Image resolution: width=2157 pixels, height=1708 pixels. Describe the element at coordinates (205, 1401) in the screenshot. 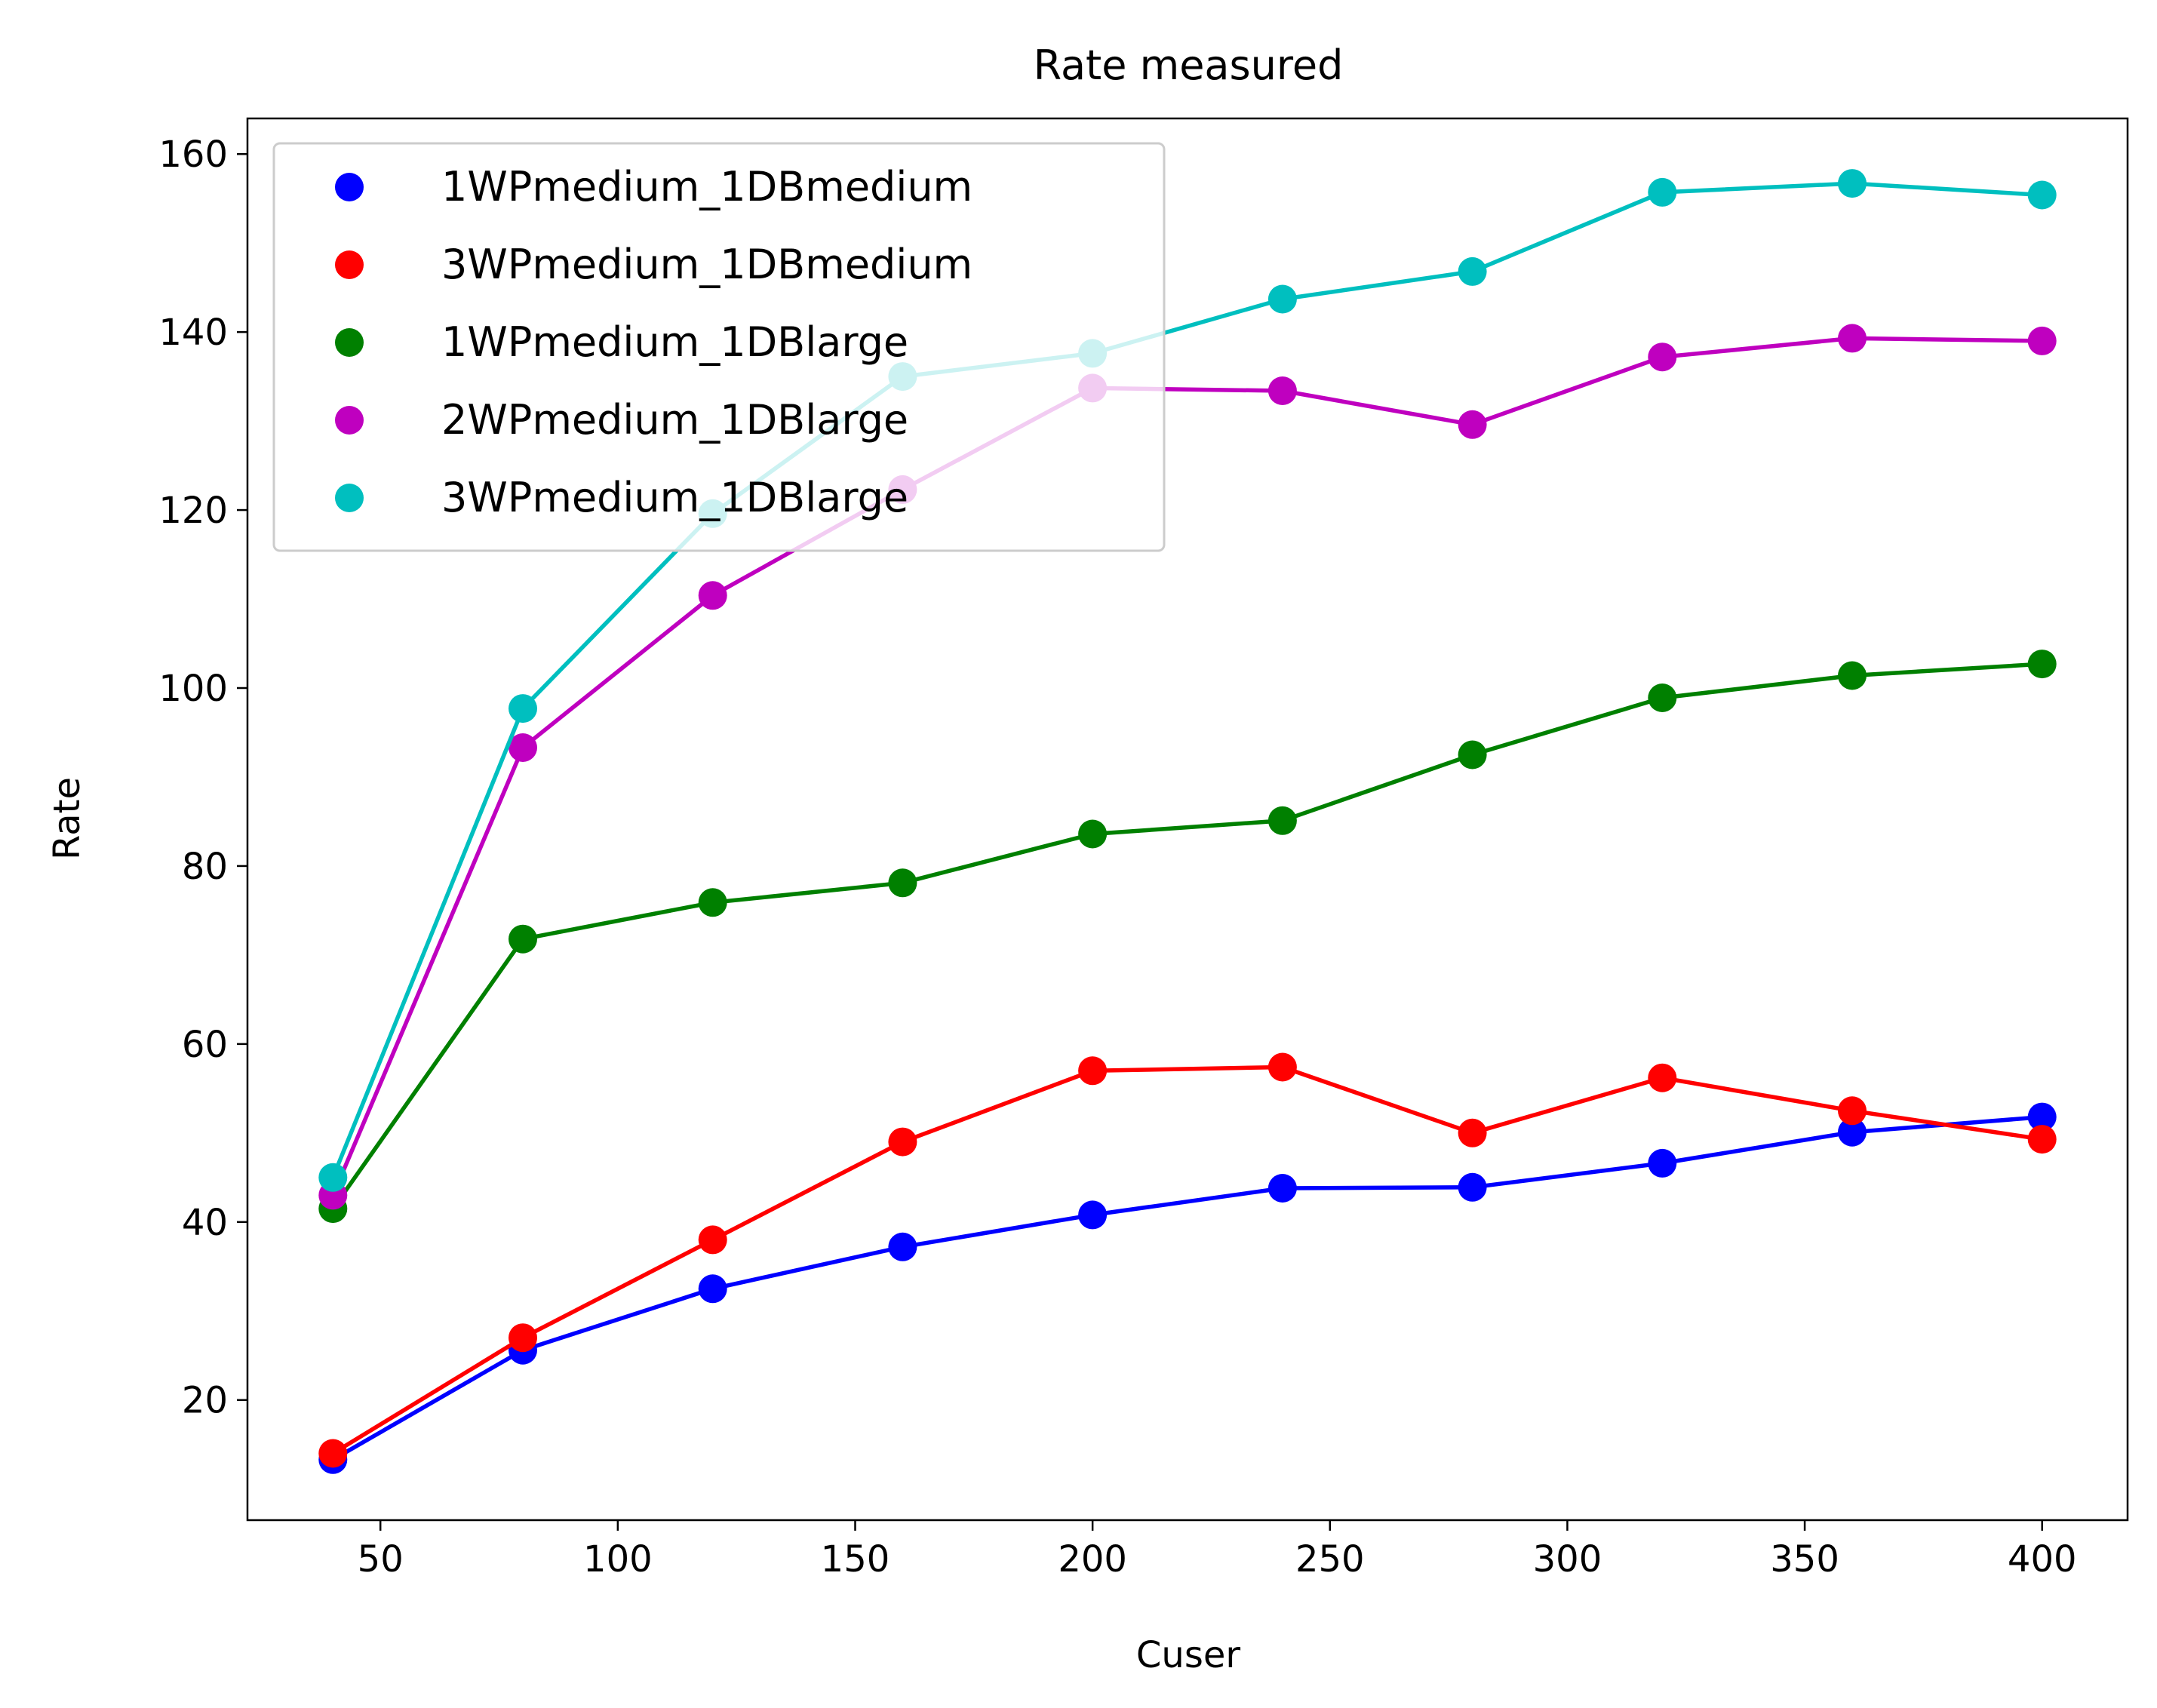

I see `y-tick-label: 20` at that location.